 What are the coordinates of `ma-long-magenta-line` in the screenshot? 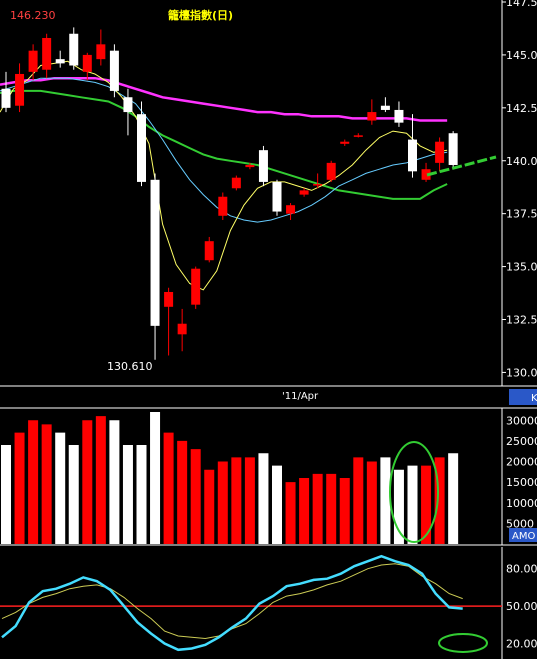 It's located at (224, 99).